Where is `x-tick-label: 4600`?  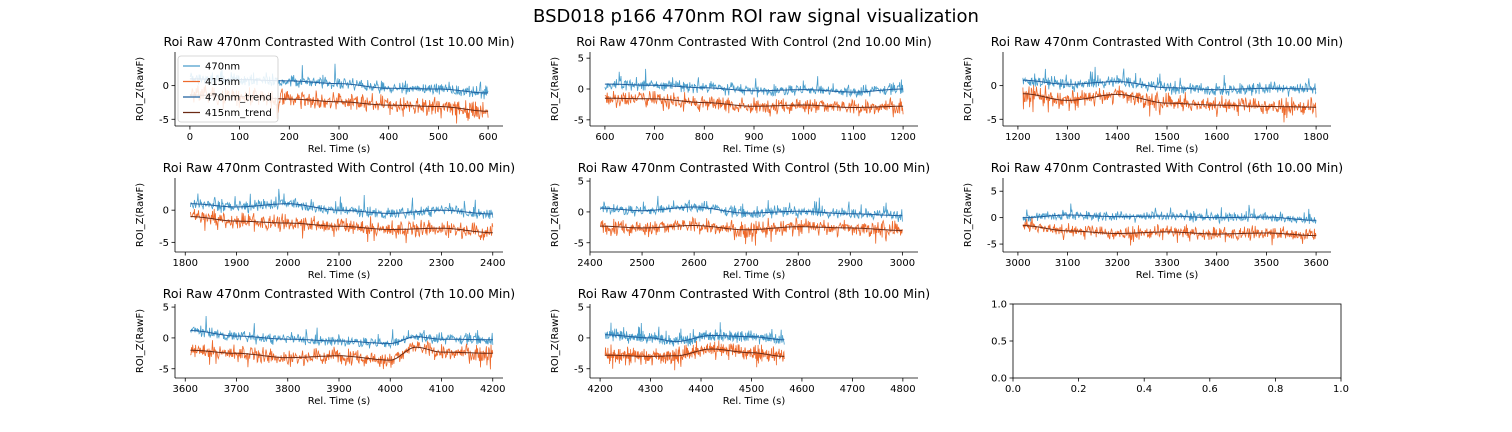
x-tick-label: 4600 is located at coordinates (801, 389).